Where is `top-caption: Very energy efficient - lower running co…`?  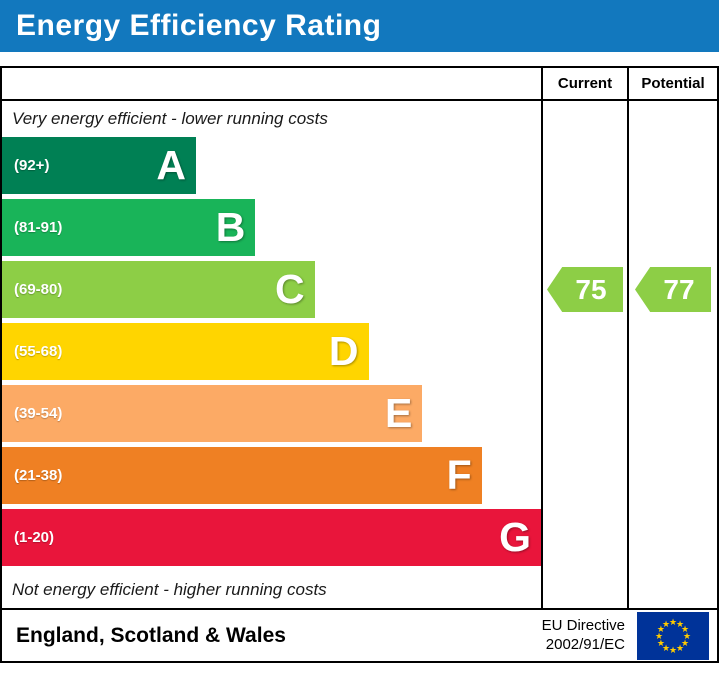
top-caption: Very energy efficient - lower running co… is located at coordinates (170, 118).